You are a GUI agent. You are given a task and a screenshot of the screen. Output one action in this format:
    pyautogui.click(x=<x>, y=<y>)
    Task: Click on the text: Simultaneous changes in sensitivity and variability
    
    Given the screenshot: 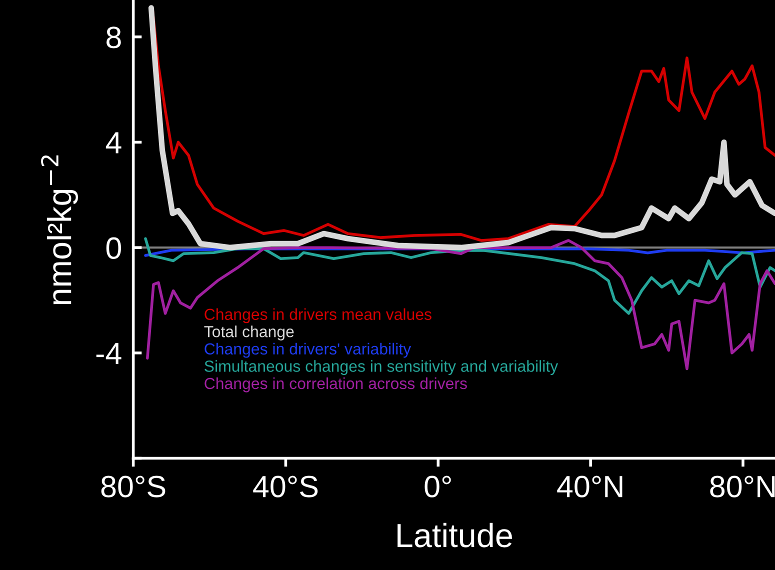 What is the action you would take?
    pyautogui.click(x=381, y=368)
    